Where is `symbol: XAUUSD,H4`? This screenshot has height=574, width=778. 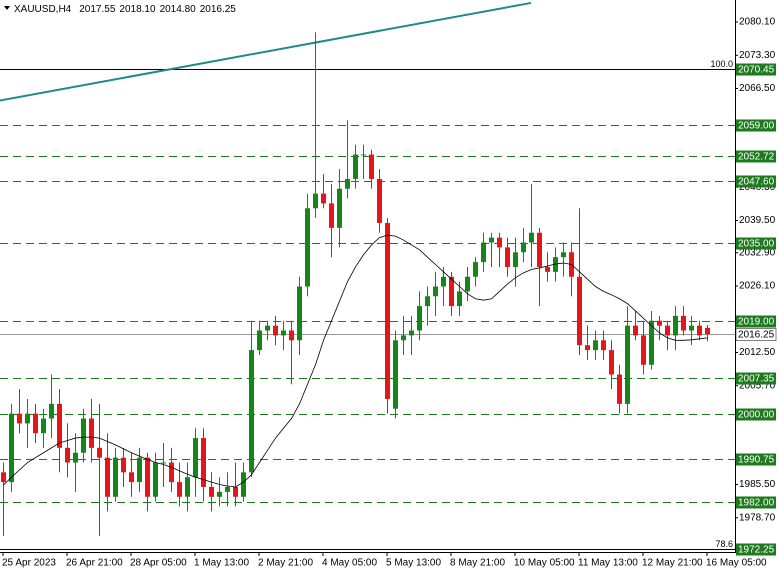 symbol: XAUUSD,H4 is located at coordinates (43, 9).